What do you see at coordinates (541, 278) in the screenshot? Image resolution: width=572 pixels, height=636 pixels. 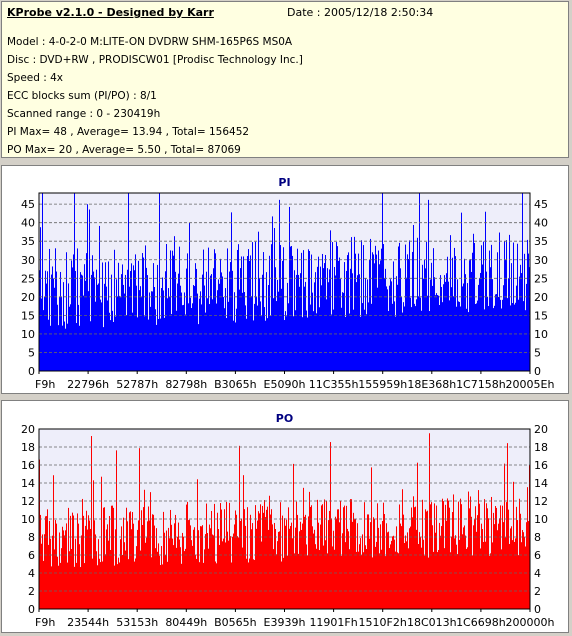 I see `y-tick-label-right: 25` at bounding box center [541, 278].